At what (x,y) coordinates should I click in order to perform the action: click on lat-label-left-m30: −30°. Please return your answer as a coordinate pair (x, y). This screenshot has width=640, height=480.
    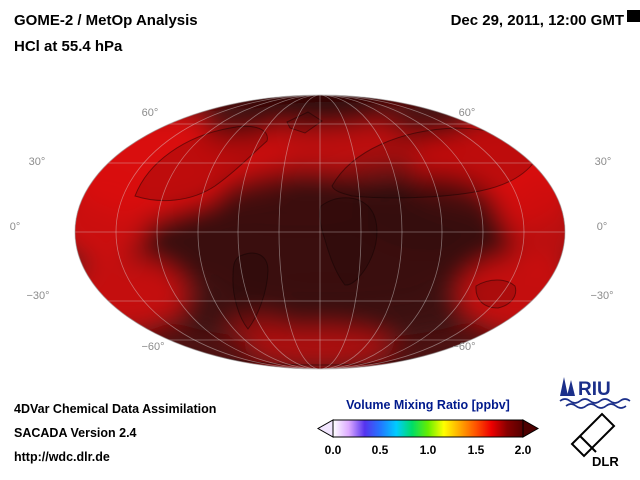
    Looking at the image, I should click on (38, 296).